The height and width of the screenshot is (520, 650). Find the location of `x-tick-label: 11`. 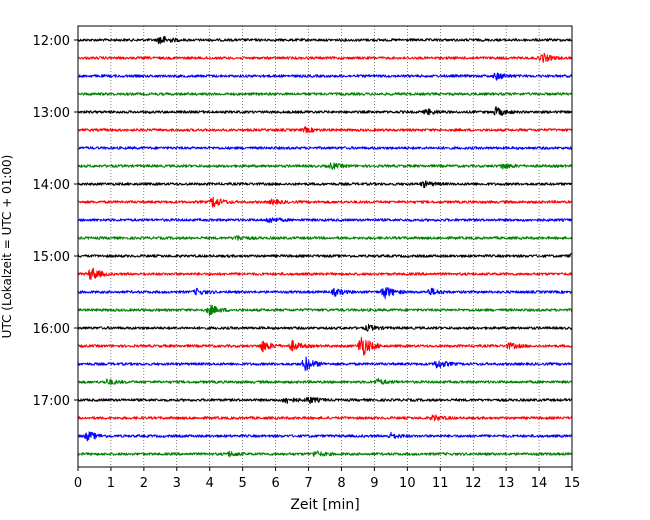

x-tick-label: 11 is located at coordinates (440, 483).